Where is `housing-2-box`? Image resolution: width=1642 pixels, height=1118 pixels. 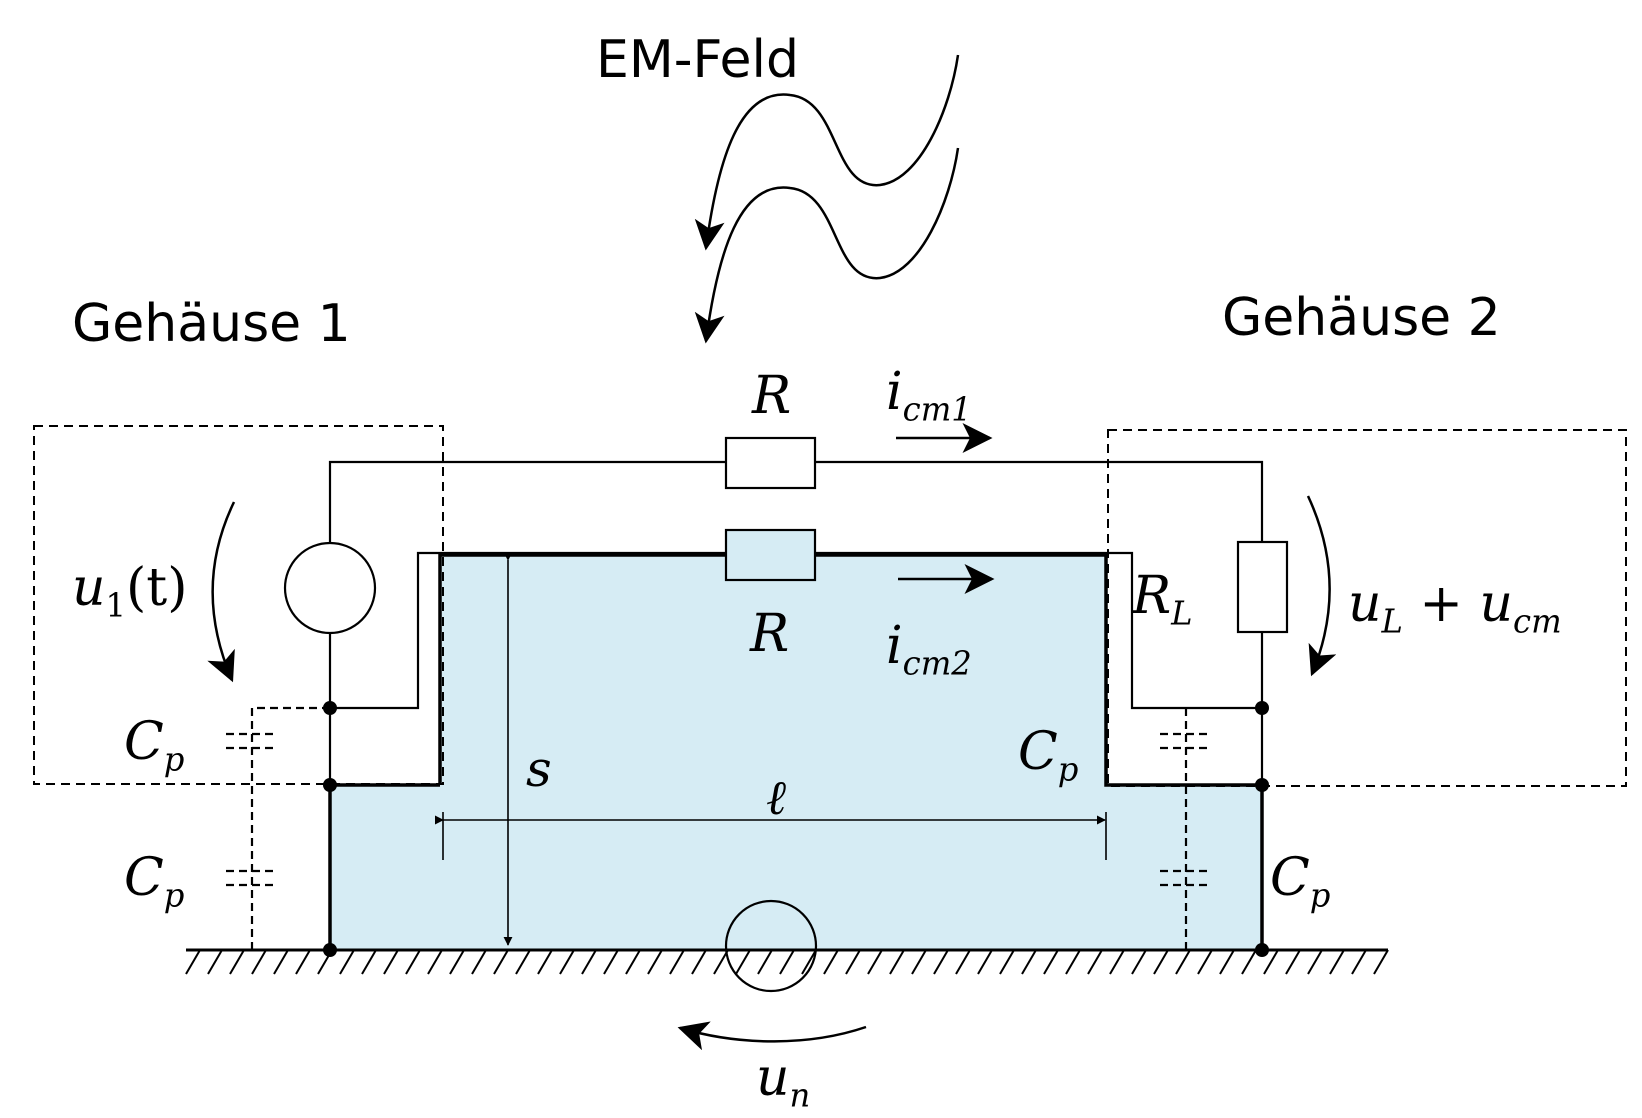 housing-2-box is located at coordinates (1367, 608).